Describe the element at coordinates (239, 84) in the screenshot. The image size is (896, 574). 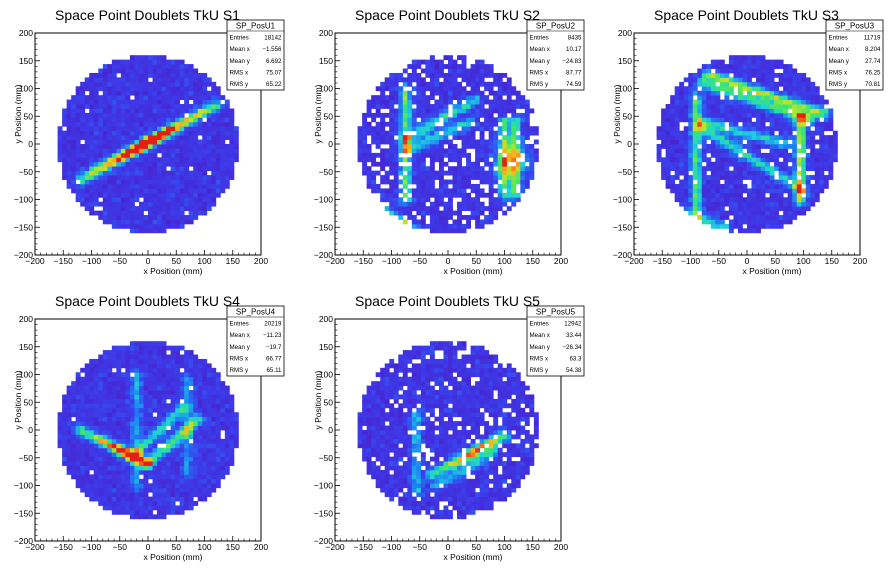
I see `stats-row-label: RMS y` at that location.